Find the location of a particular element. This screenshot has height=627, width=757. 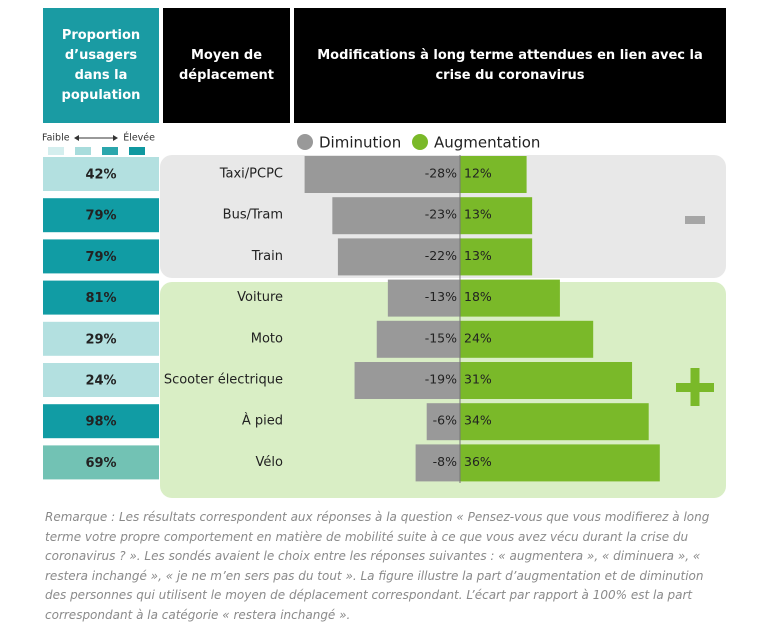

proportion-label: 24% is located at coordinates (100, 381).